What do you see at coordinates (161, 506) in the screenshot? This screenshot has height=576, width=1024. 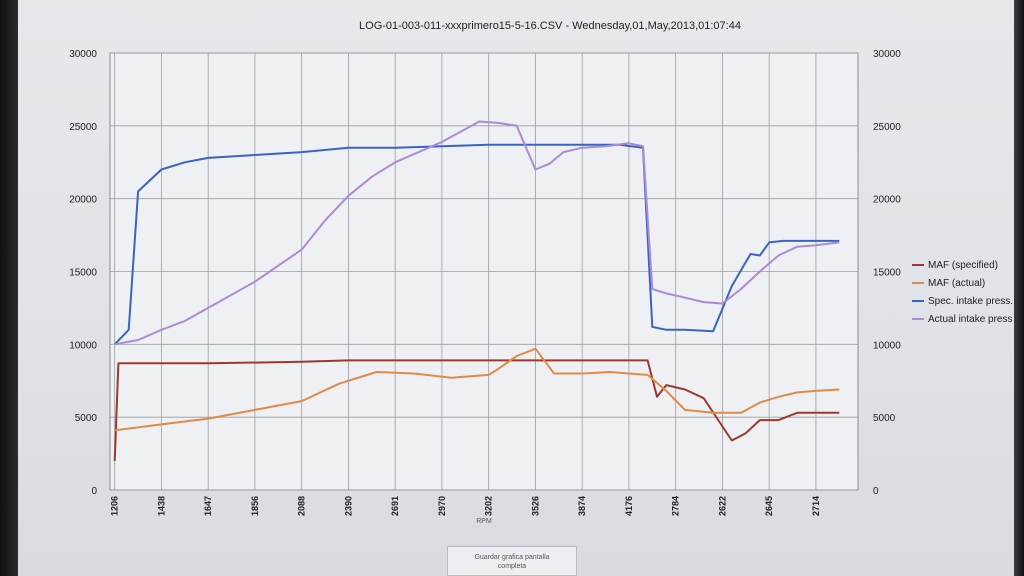 I see `x-tick-label-1: 1438` at bounding box center [161, 506].